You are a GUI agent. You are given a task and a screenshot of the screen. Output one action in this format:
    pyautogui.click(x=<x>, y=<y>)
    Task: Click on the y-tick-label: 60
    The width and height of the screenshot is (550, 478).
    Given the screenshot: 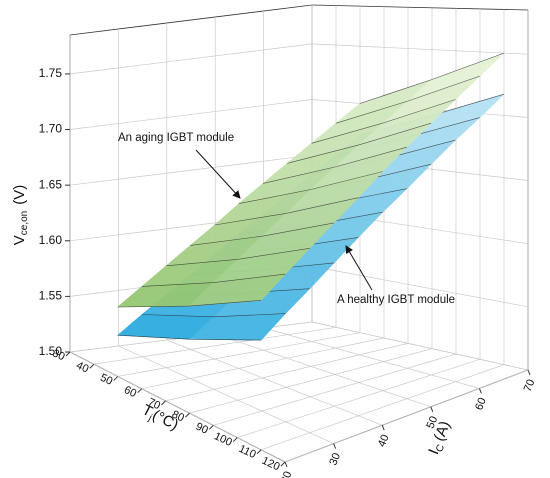 What is the action you would take?
    pyautogui.click(x=130, y=392)
    